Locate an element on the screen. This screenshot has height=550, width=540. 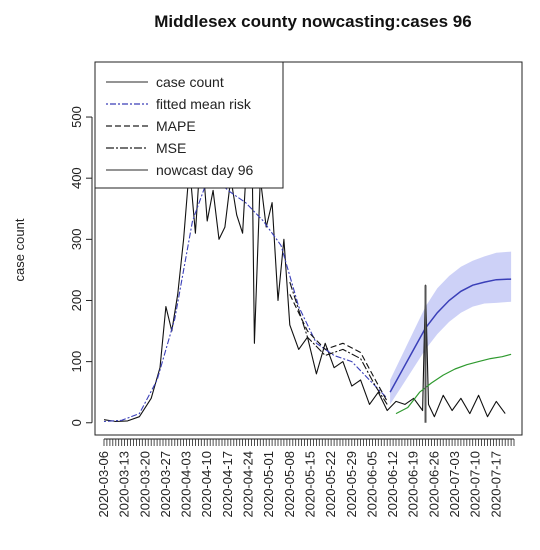
x-tick-label: 2020-03-06 is located at coordinates (103, 484).